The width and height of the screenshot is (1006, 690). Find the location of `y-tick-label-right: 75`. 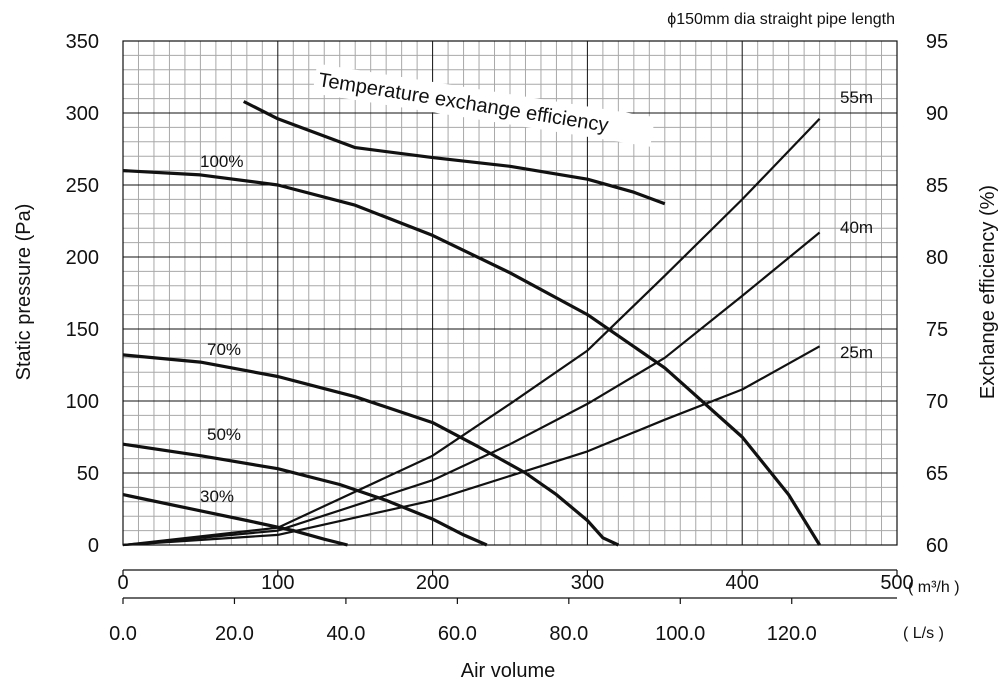

y-tick-label-right: 75 is located at coordinates (937, 330).